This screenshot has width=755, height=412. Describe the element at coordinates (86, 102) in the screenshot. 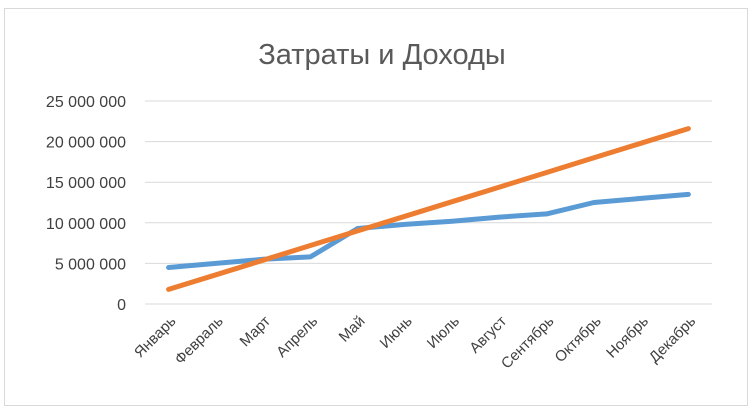

I see `y-tick-label: 25 000 000` at that location.